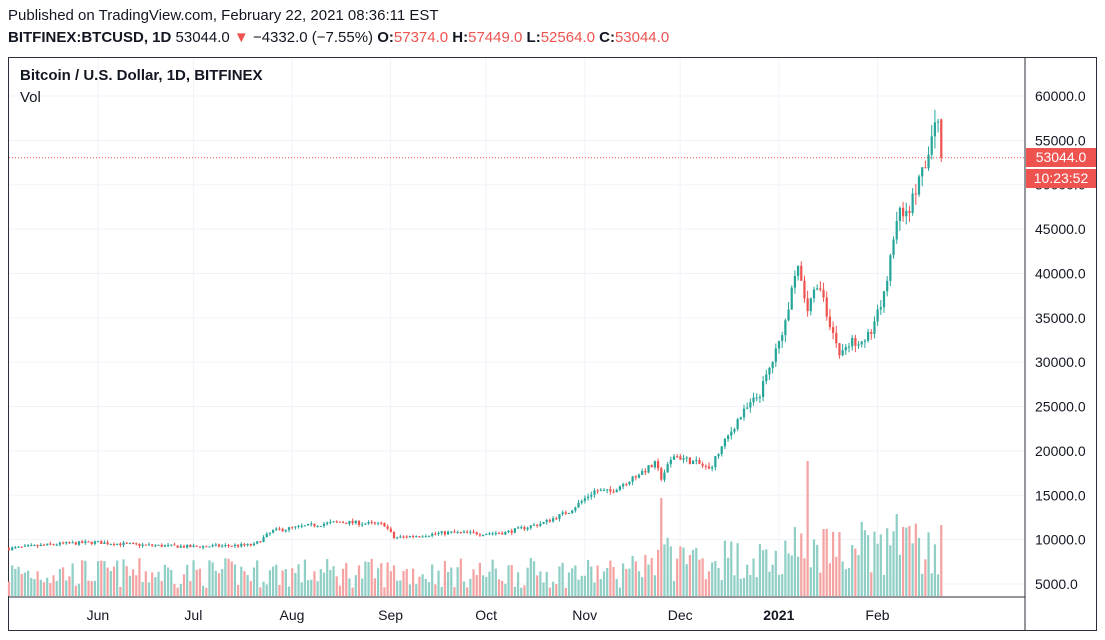 The image size is (1105, 640). I want to click on high-value: 57449.0, so click(495, 37).